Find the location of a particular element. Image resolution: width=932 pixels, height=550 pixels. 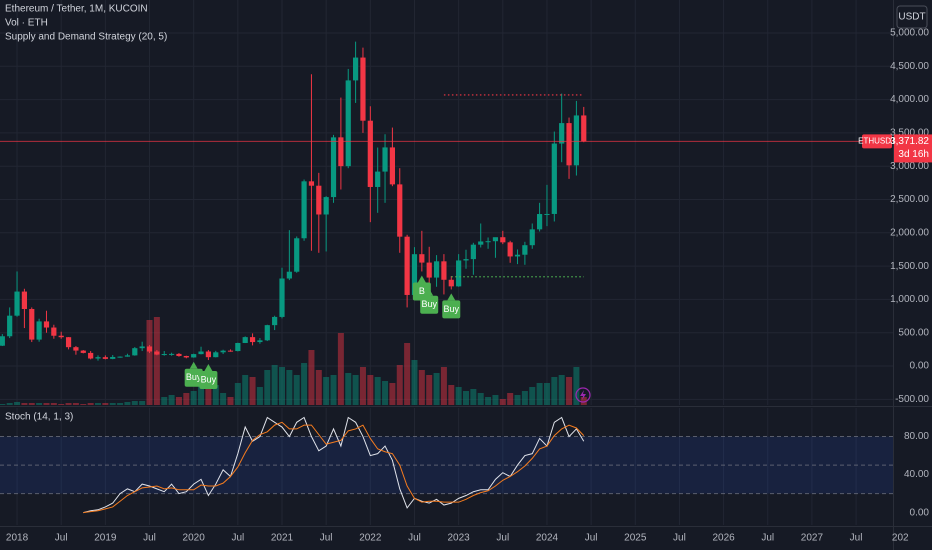

y-tick-label: 2,000.00 is located at coordinates (909, 232).